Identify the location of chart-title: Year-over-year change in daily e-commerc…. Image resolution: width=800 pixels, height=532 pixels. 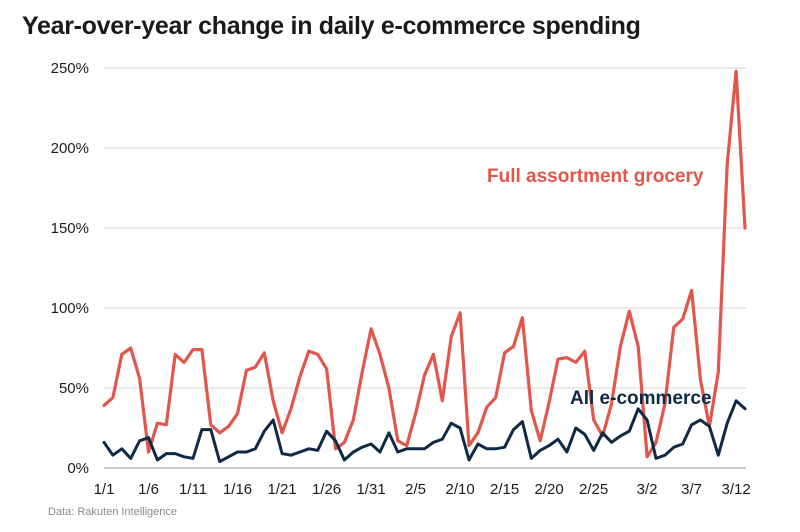
(331, 26).